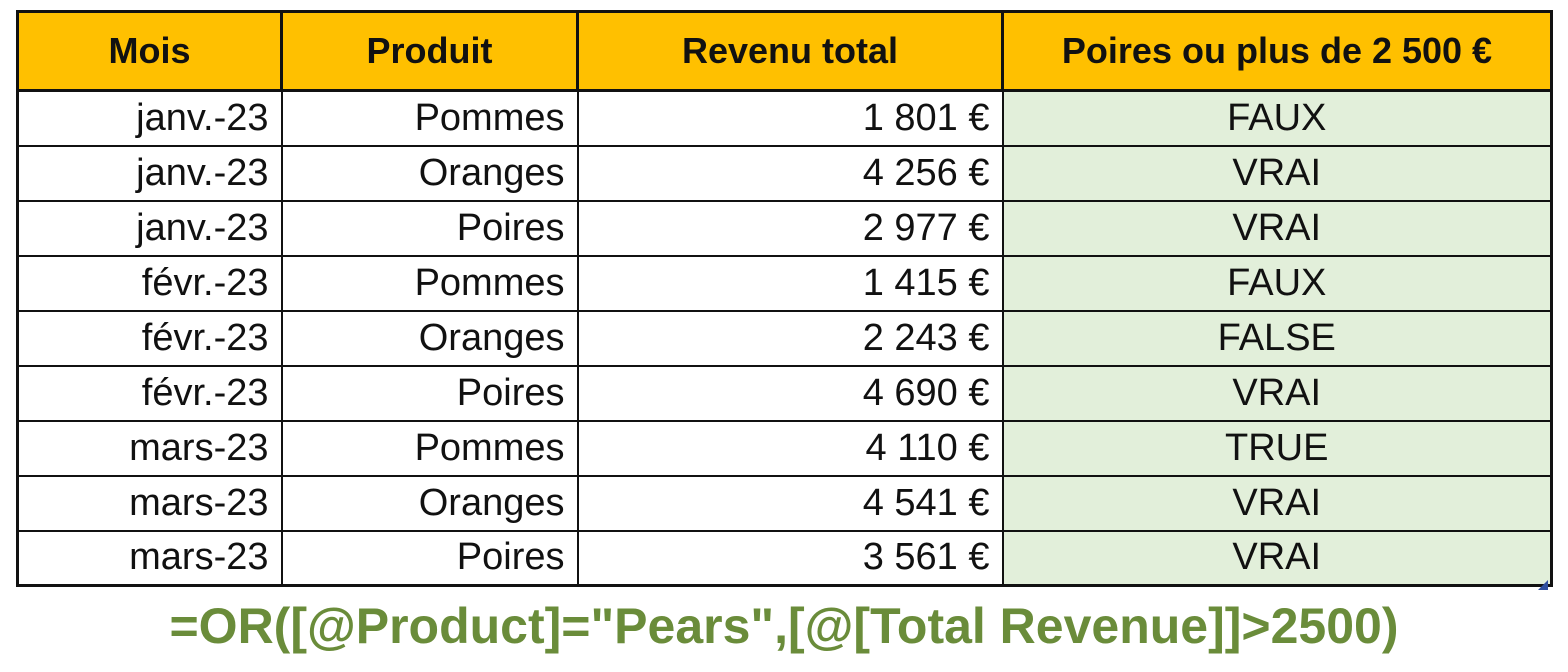  Describe the element at coordinates (1277, 51) in the screenshot. I see `header-cell-poires-ou-plus: Poires ou plus de 2 500 €` at that location.